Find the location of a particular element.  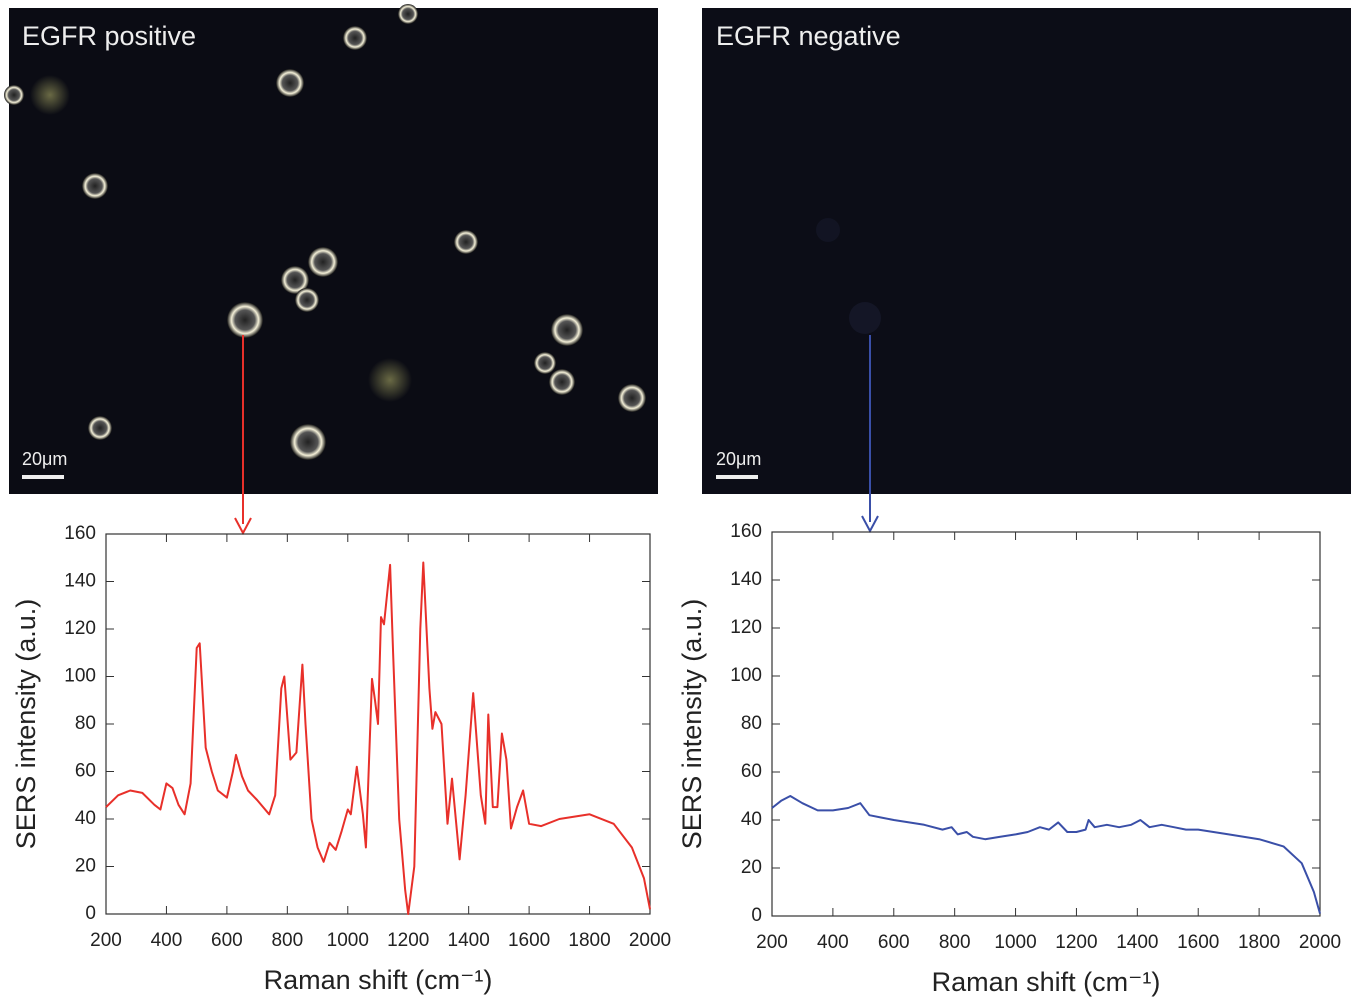

image-label: EGFR positive is located at coordinates (109, 36).